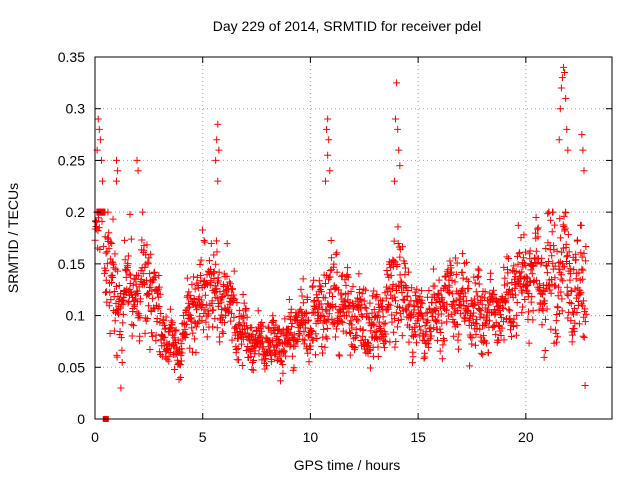 This screenshot has height=480, width=640. Describe the element at coordinates (418, 437) in the screenshot. I see `x-tick-label: 15` at that location.